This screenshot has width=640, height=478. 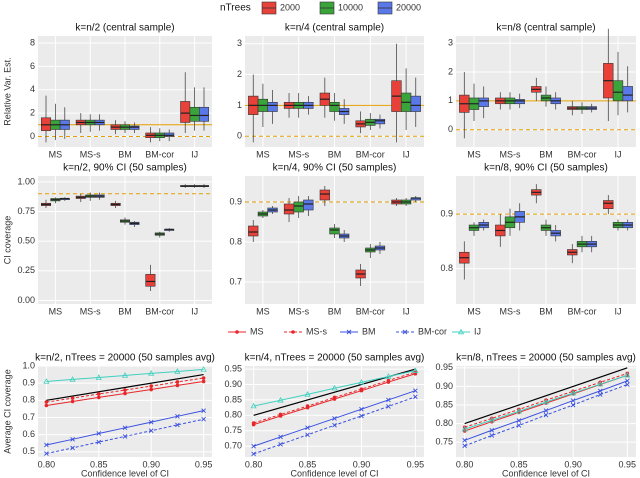 What do you see at coordinates (369, 331) in the screenshot?
I see `legend-label: BM` at bounding box center [369, 331].